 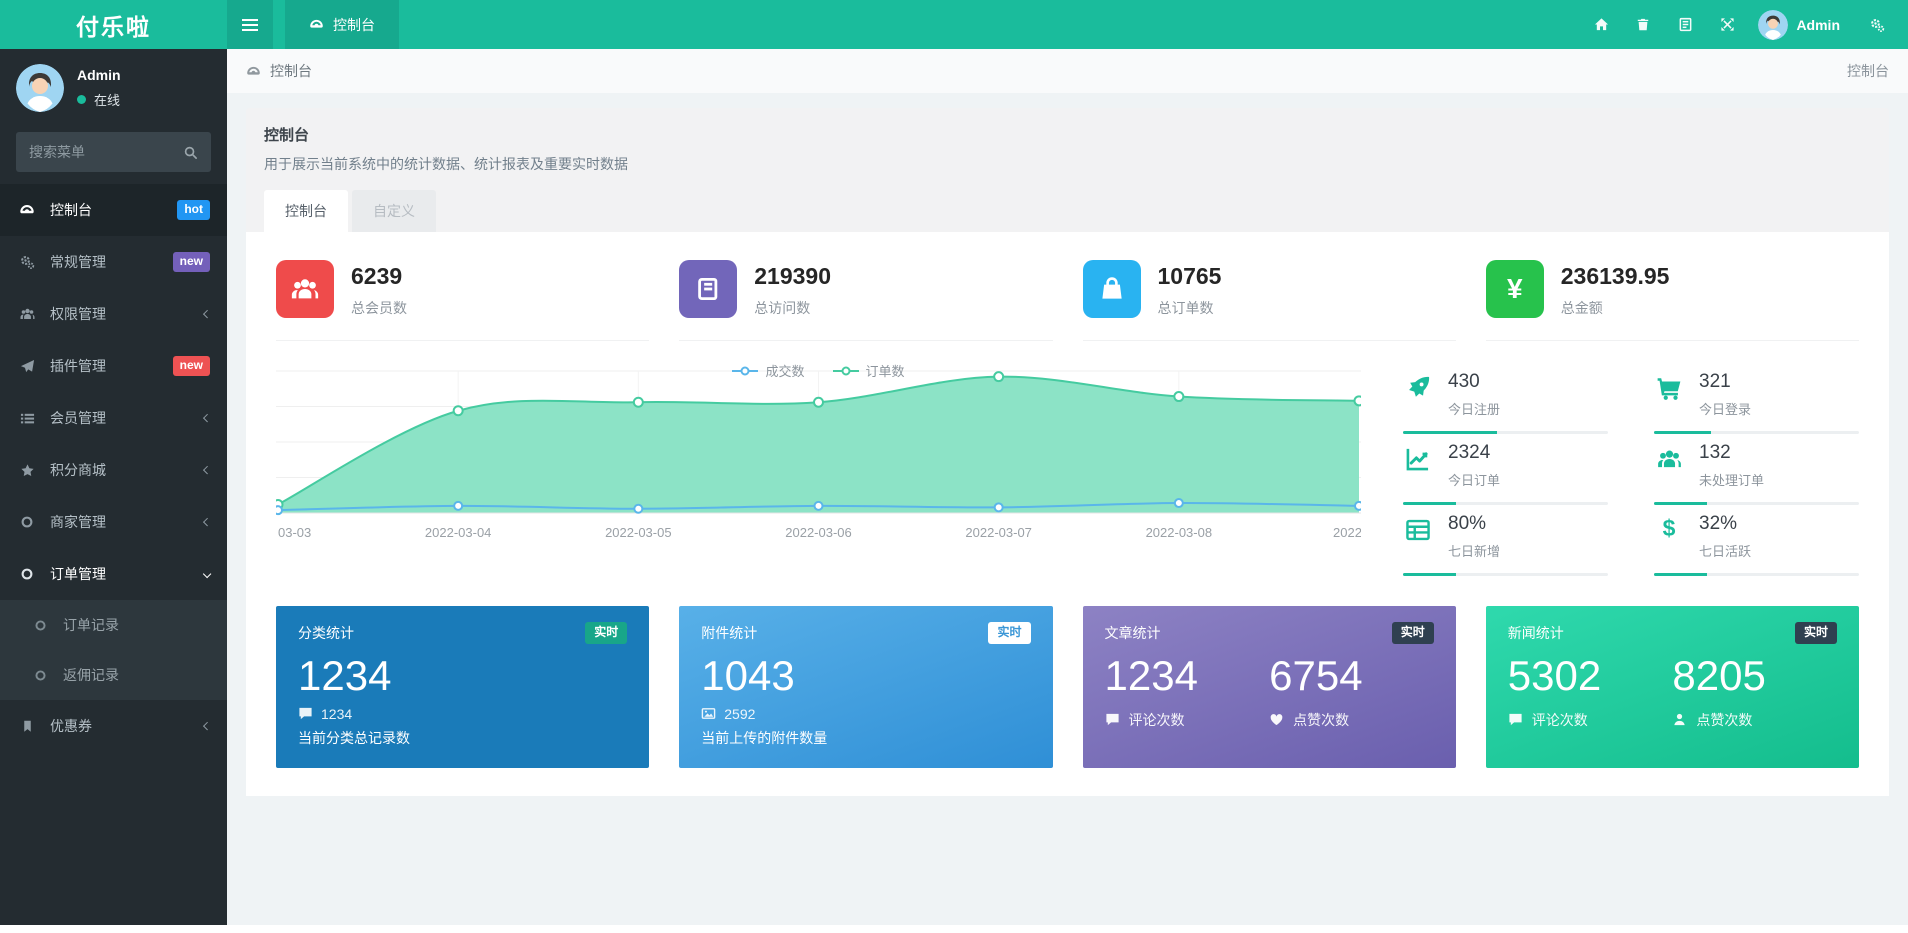 I want to click on sidebar-item-general-management: 常规管理 new, so click(x=113, y=262).